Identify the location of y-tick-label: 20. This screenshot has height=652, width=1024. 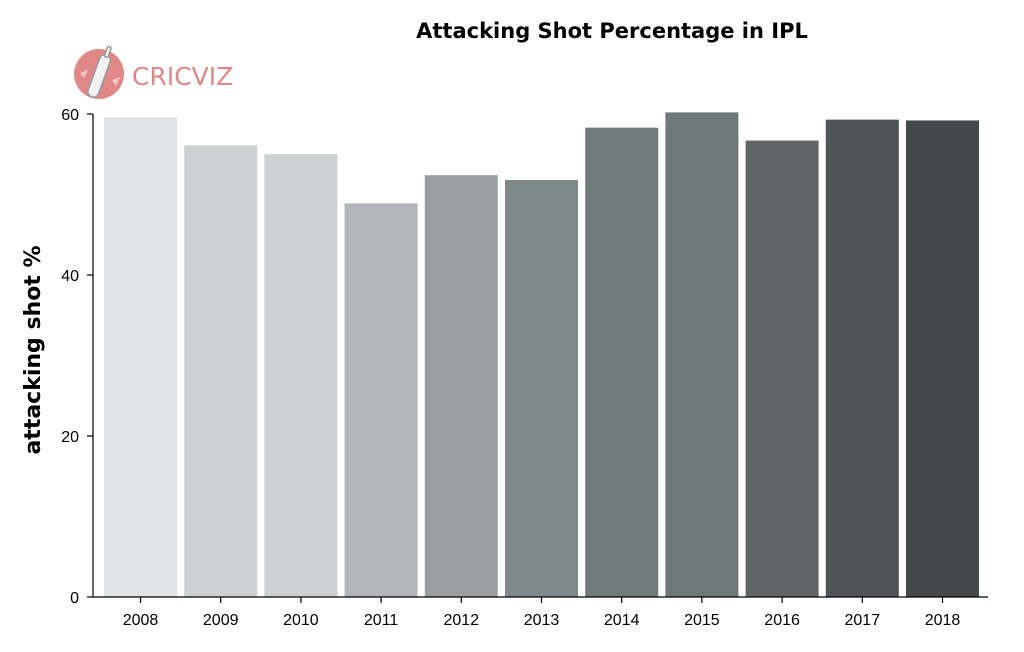
(70, 437).